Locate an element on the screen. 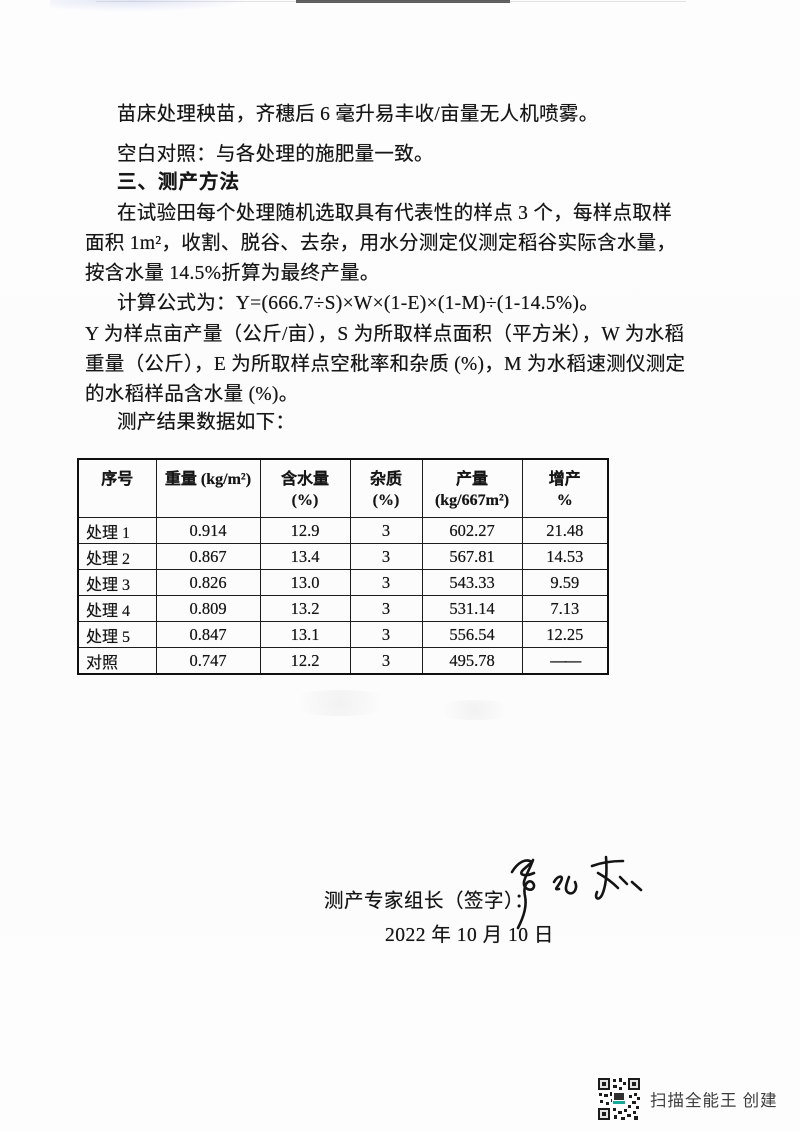 This screenshot has height=1132, width=800. header-cell: 产量 (kg/667m²) is located at coordinates (472, 488).